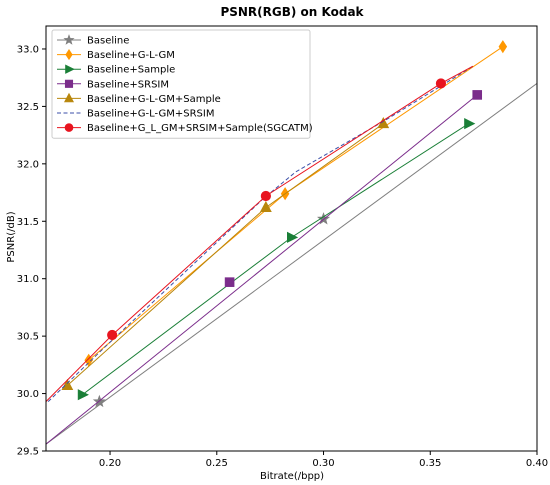 The height and width of the screenshot is (485, 550). Describe the element at coordinates (537, 463) in the screenshot. I see `x-tick-label: 0.40` at that location.